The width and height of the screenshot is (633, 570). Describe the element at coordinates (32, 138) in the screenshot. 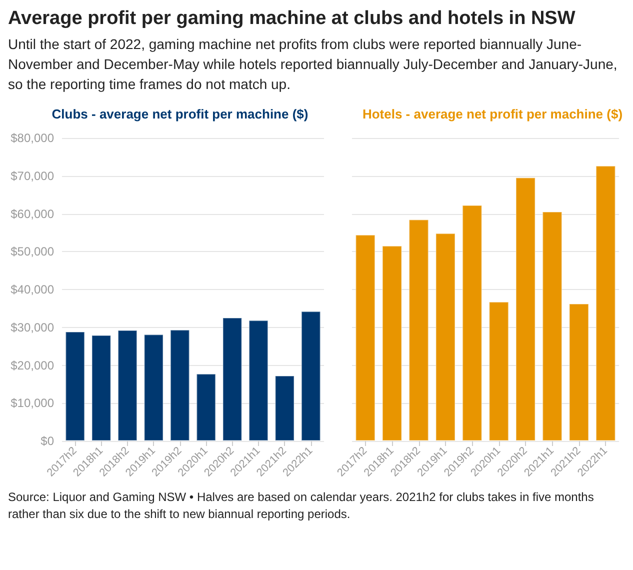

I see `y-tick-label: $80,000` at that location.